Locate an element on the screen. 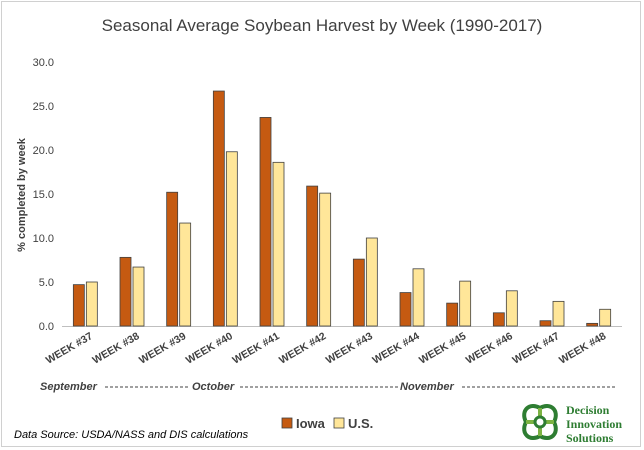 This screenshot has height=450, width=644. y-tick-label: 10.0 is located at coordinates (43, 239).